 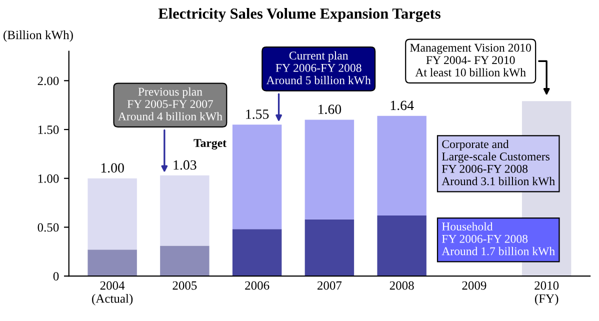 I want to click on total-label: 1.55, so click(x=257, y=114).